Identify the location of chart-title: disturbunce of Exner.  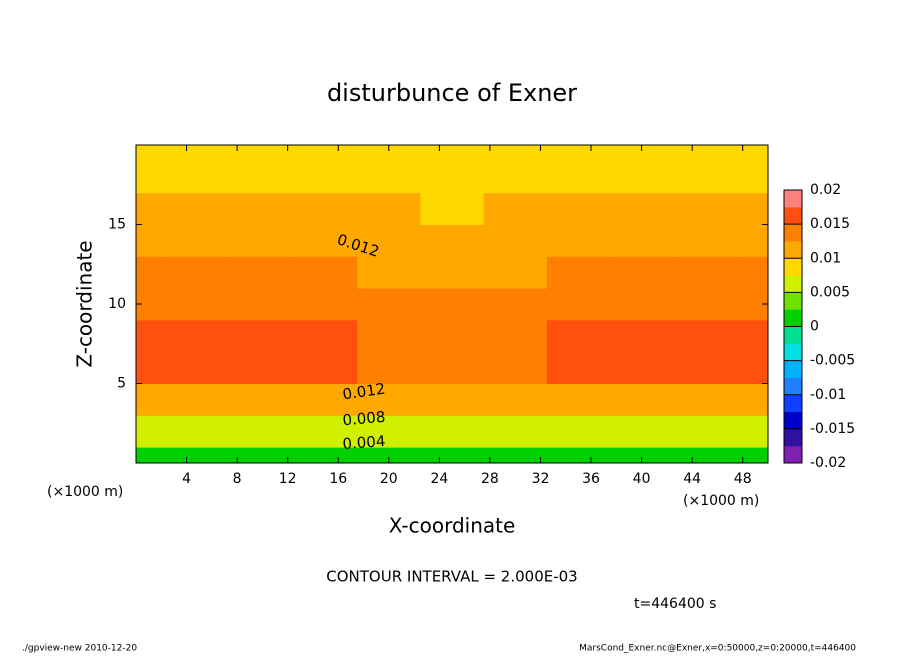
(452, 93).